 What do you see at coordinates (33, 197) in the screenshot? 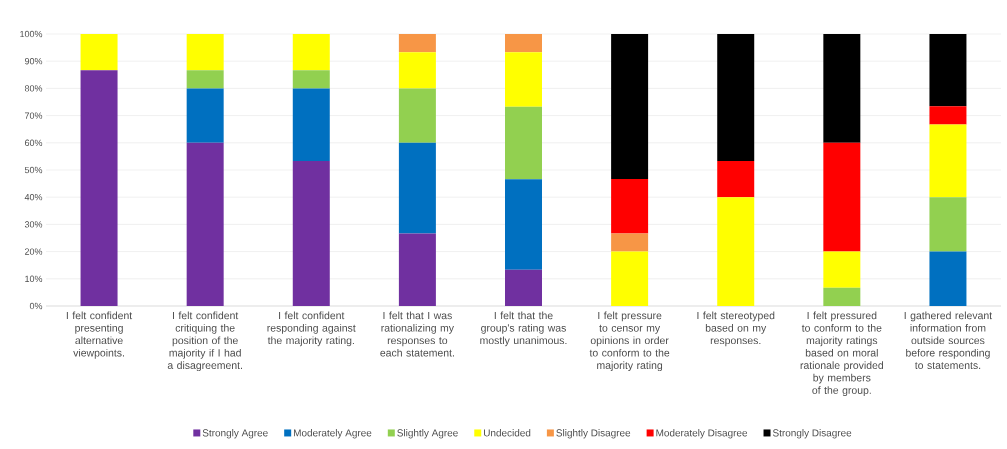
I see `y-tick-label: 40%` at bounding box center [33, 197].